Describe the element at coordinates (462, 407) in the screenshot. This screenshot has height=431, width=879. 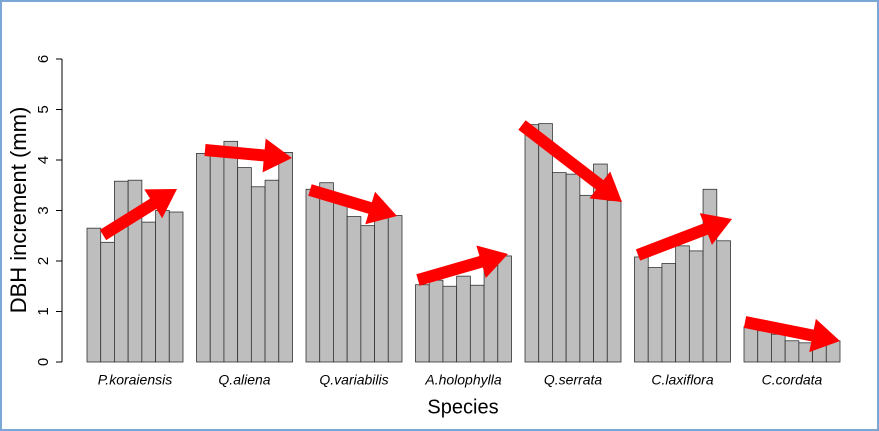
I see `x-axis-label: Species` at that location.